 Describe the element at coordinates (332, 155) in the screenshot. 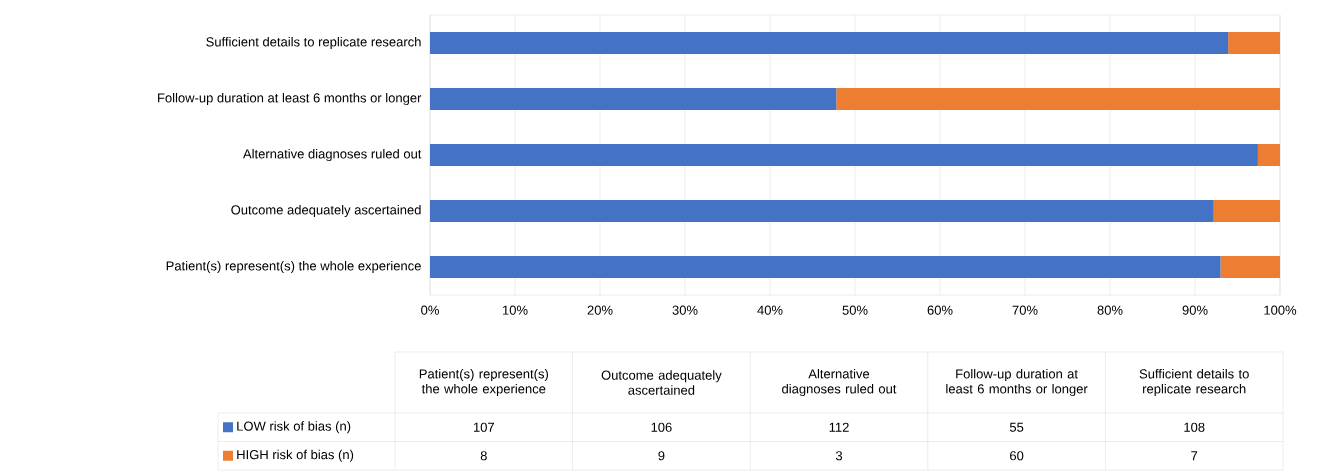

I see `y-tick-label: Alternative diagnoses ruled out` at that location.